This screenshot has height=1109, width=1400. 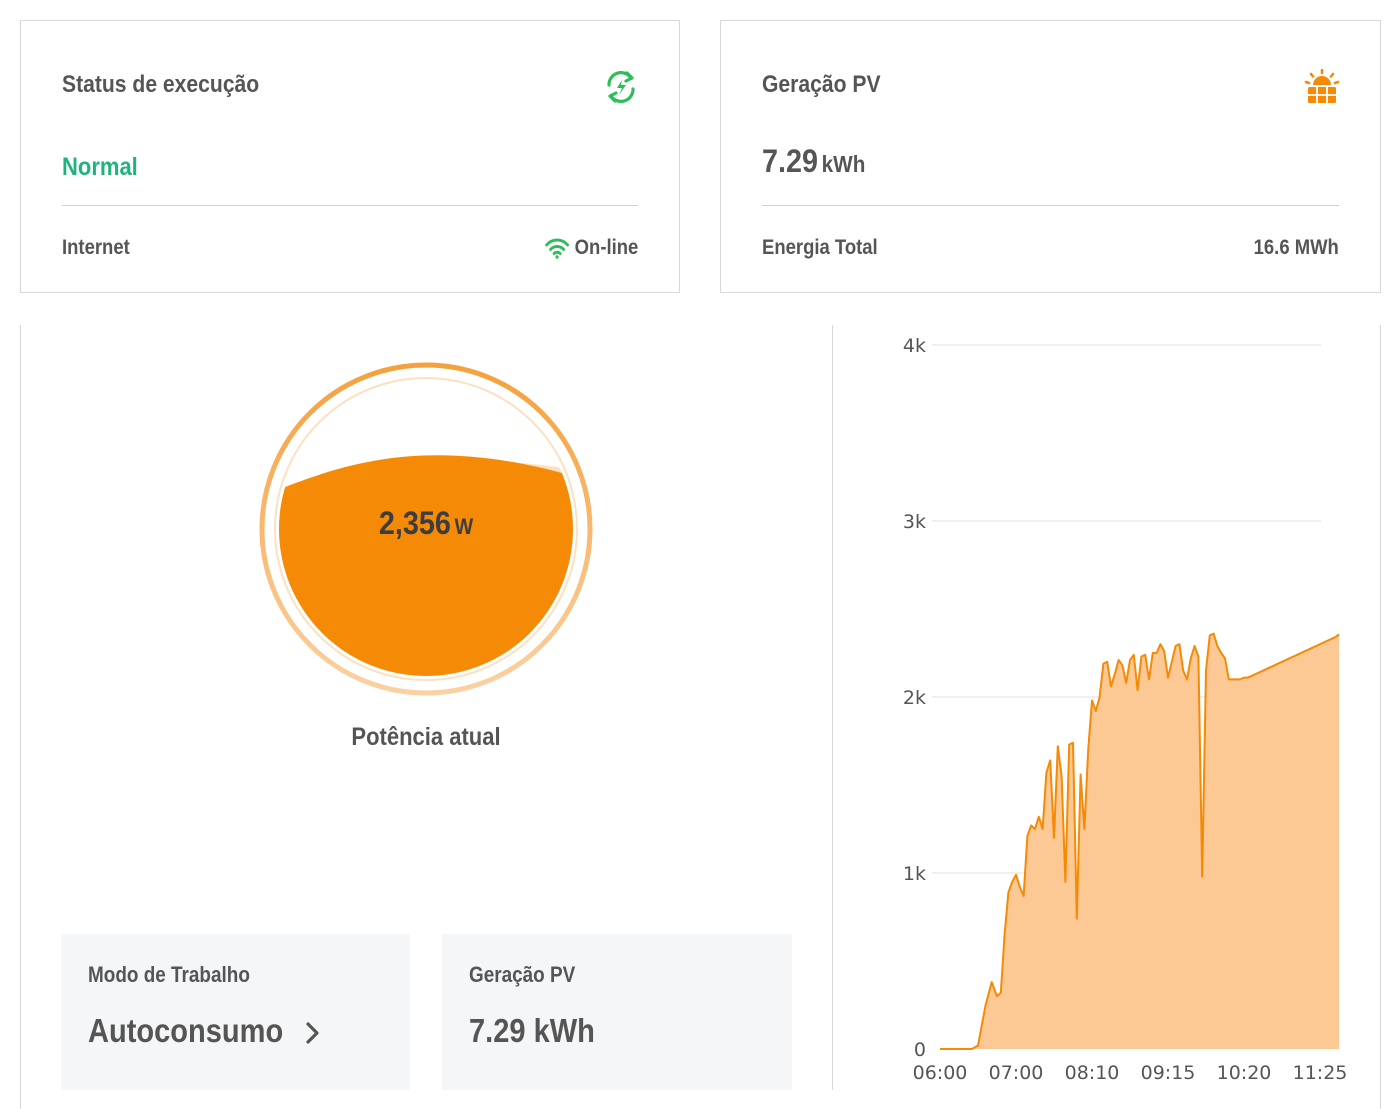 I want to click on total-energy-value: 16.6 MWh, so click(x=1296, y=247).